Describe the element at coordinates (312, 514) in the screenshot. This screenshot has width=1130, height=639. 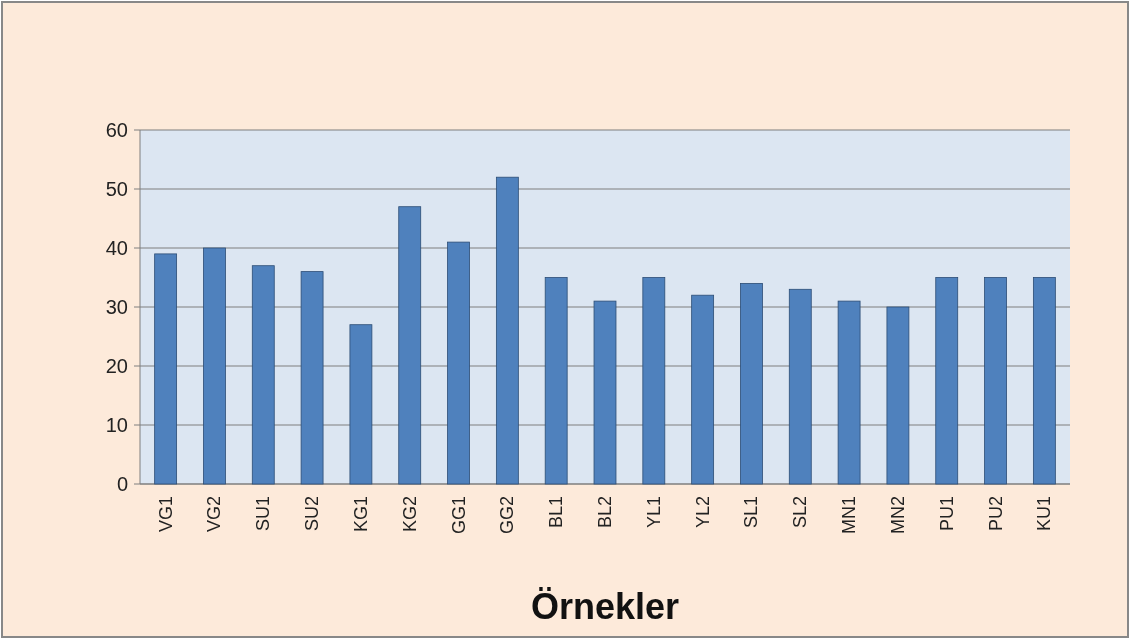
I see `x-tick-label: SU2` at that location.